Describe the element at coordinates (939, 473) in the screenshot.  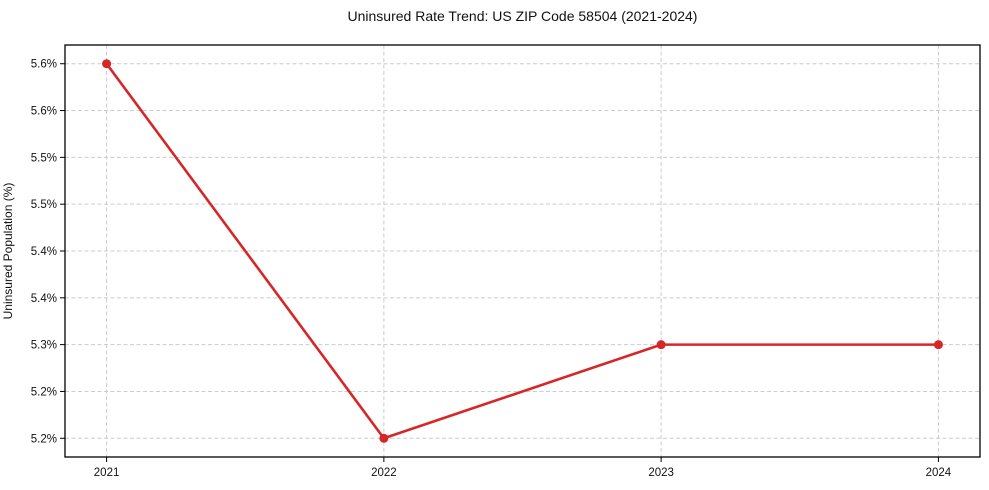
I see `x-tick-label: 2024` at that location.